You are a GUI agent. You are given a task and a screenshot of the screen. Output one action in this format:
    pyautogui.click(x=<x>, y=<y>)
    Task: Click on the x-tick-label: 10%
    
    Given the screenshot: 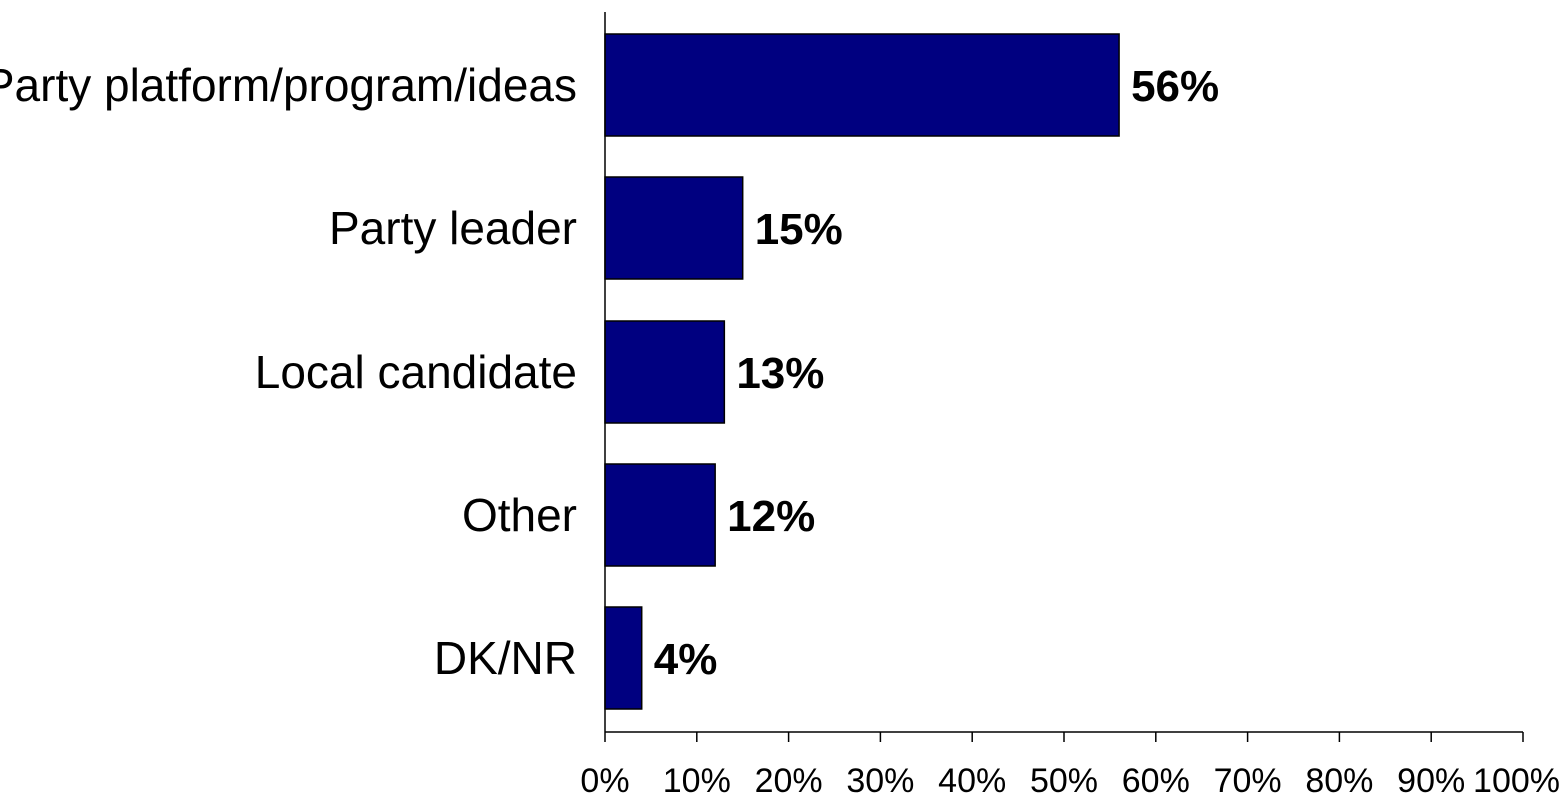 What is the action you would take?
    pyautogui.click(x=697, y=781)
    